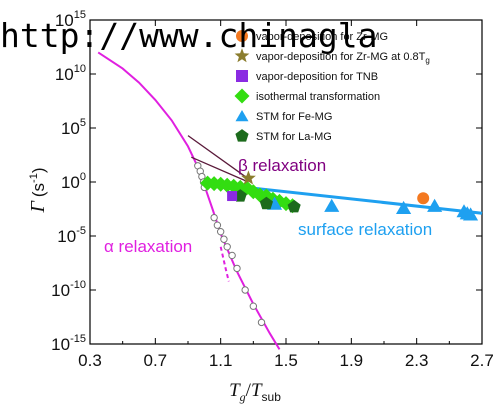  I want to click on y-tick-label: 10¹⁵, so click(70, 19).